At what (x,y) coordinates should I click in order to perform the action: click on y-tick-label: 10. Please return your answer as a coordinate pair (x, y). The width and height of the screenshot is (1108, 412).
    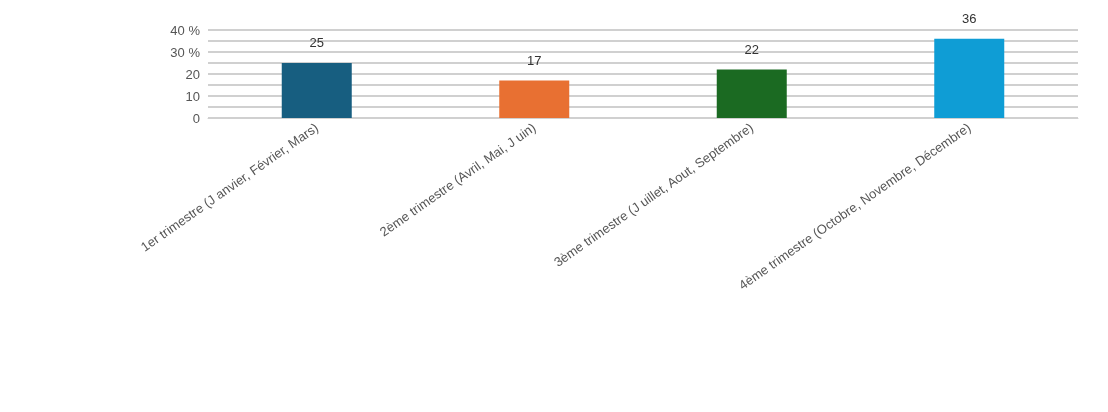
    Looking at the image, I should click on (192, 96).